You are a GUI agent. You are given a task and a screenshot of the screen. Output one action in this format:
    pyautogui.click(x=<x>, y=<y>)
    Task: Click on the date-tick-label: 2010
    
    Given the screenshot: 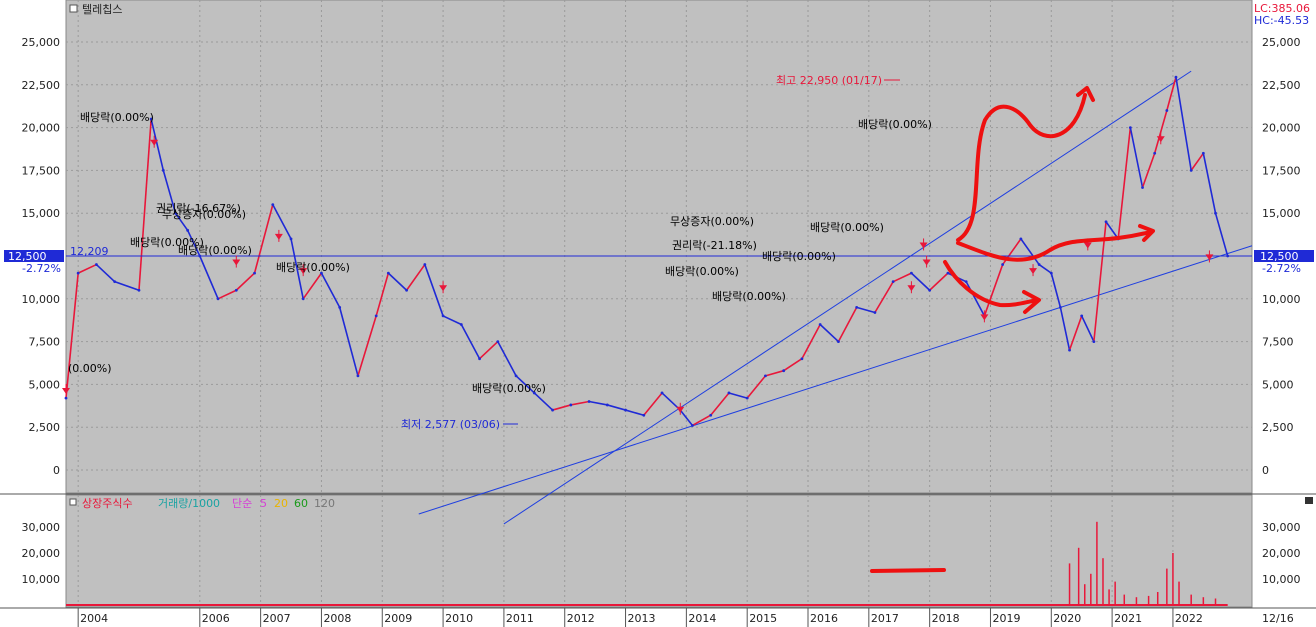 What is the action you would take?
    pyautogui.click(x=459, y=618)
    